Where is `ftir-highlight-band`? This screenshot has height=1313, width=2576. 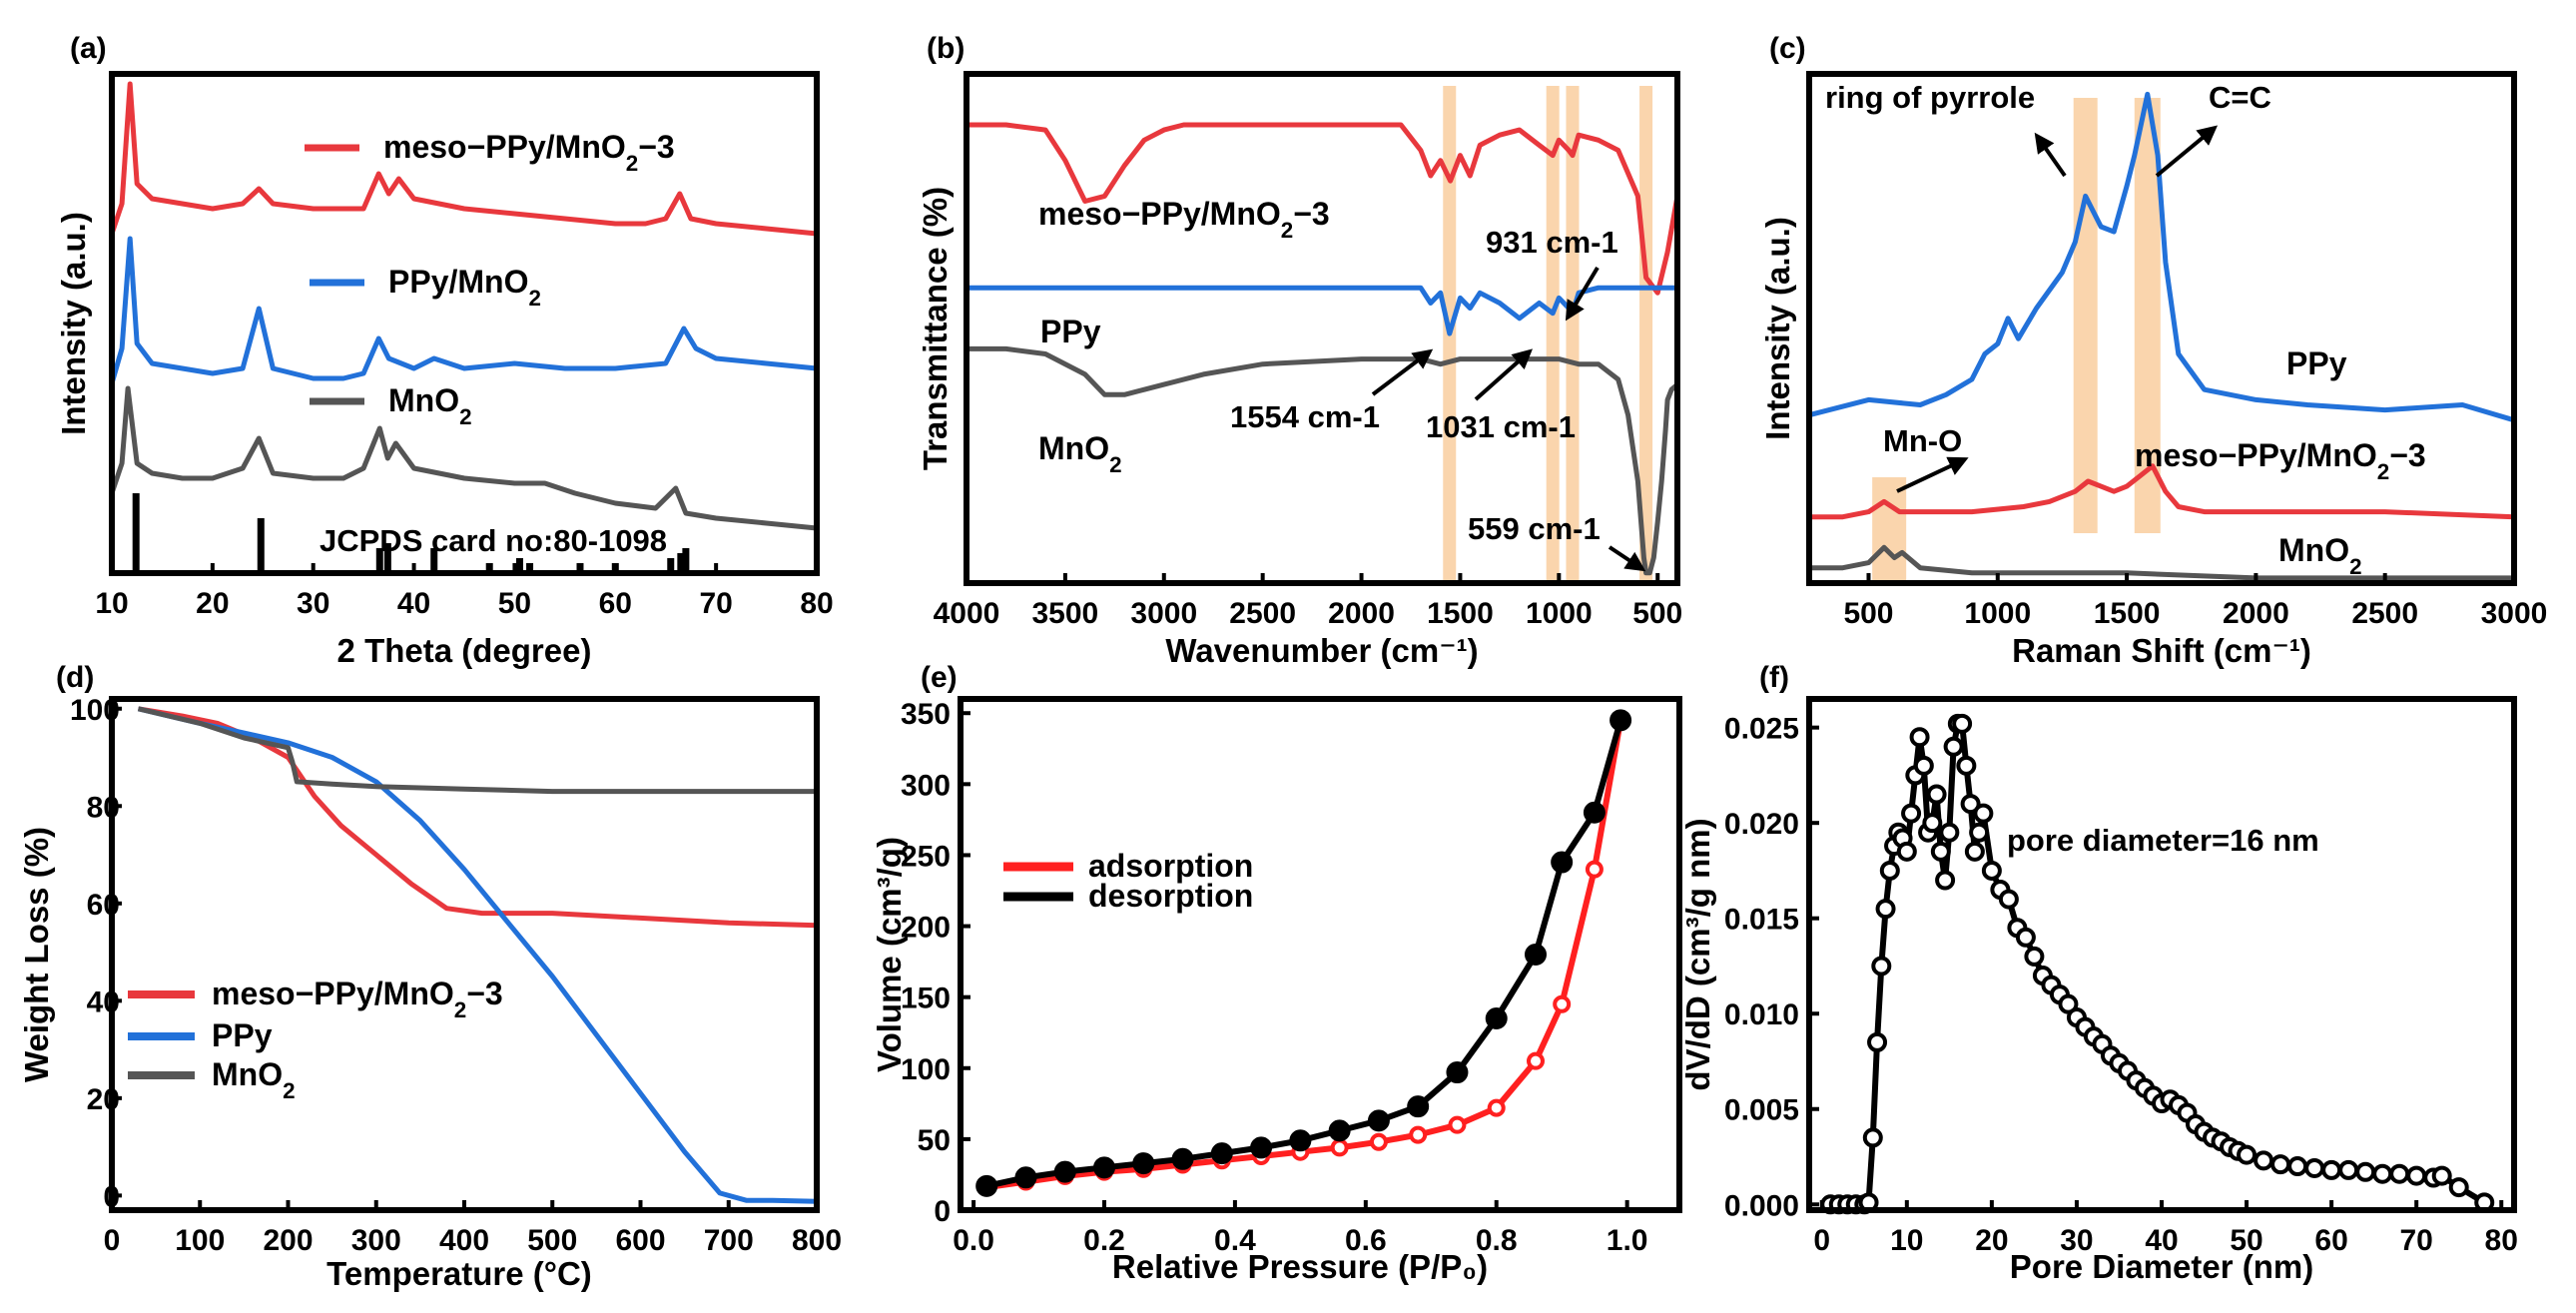 ftir-highlight-band is located at coordinates (1553, 334).